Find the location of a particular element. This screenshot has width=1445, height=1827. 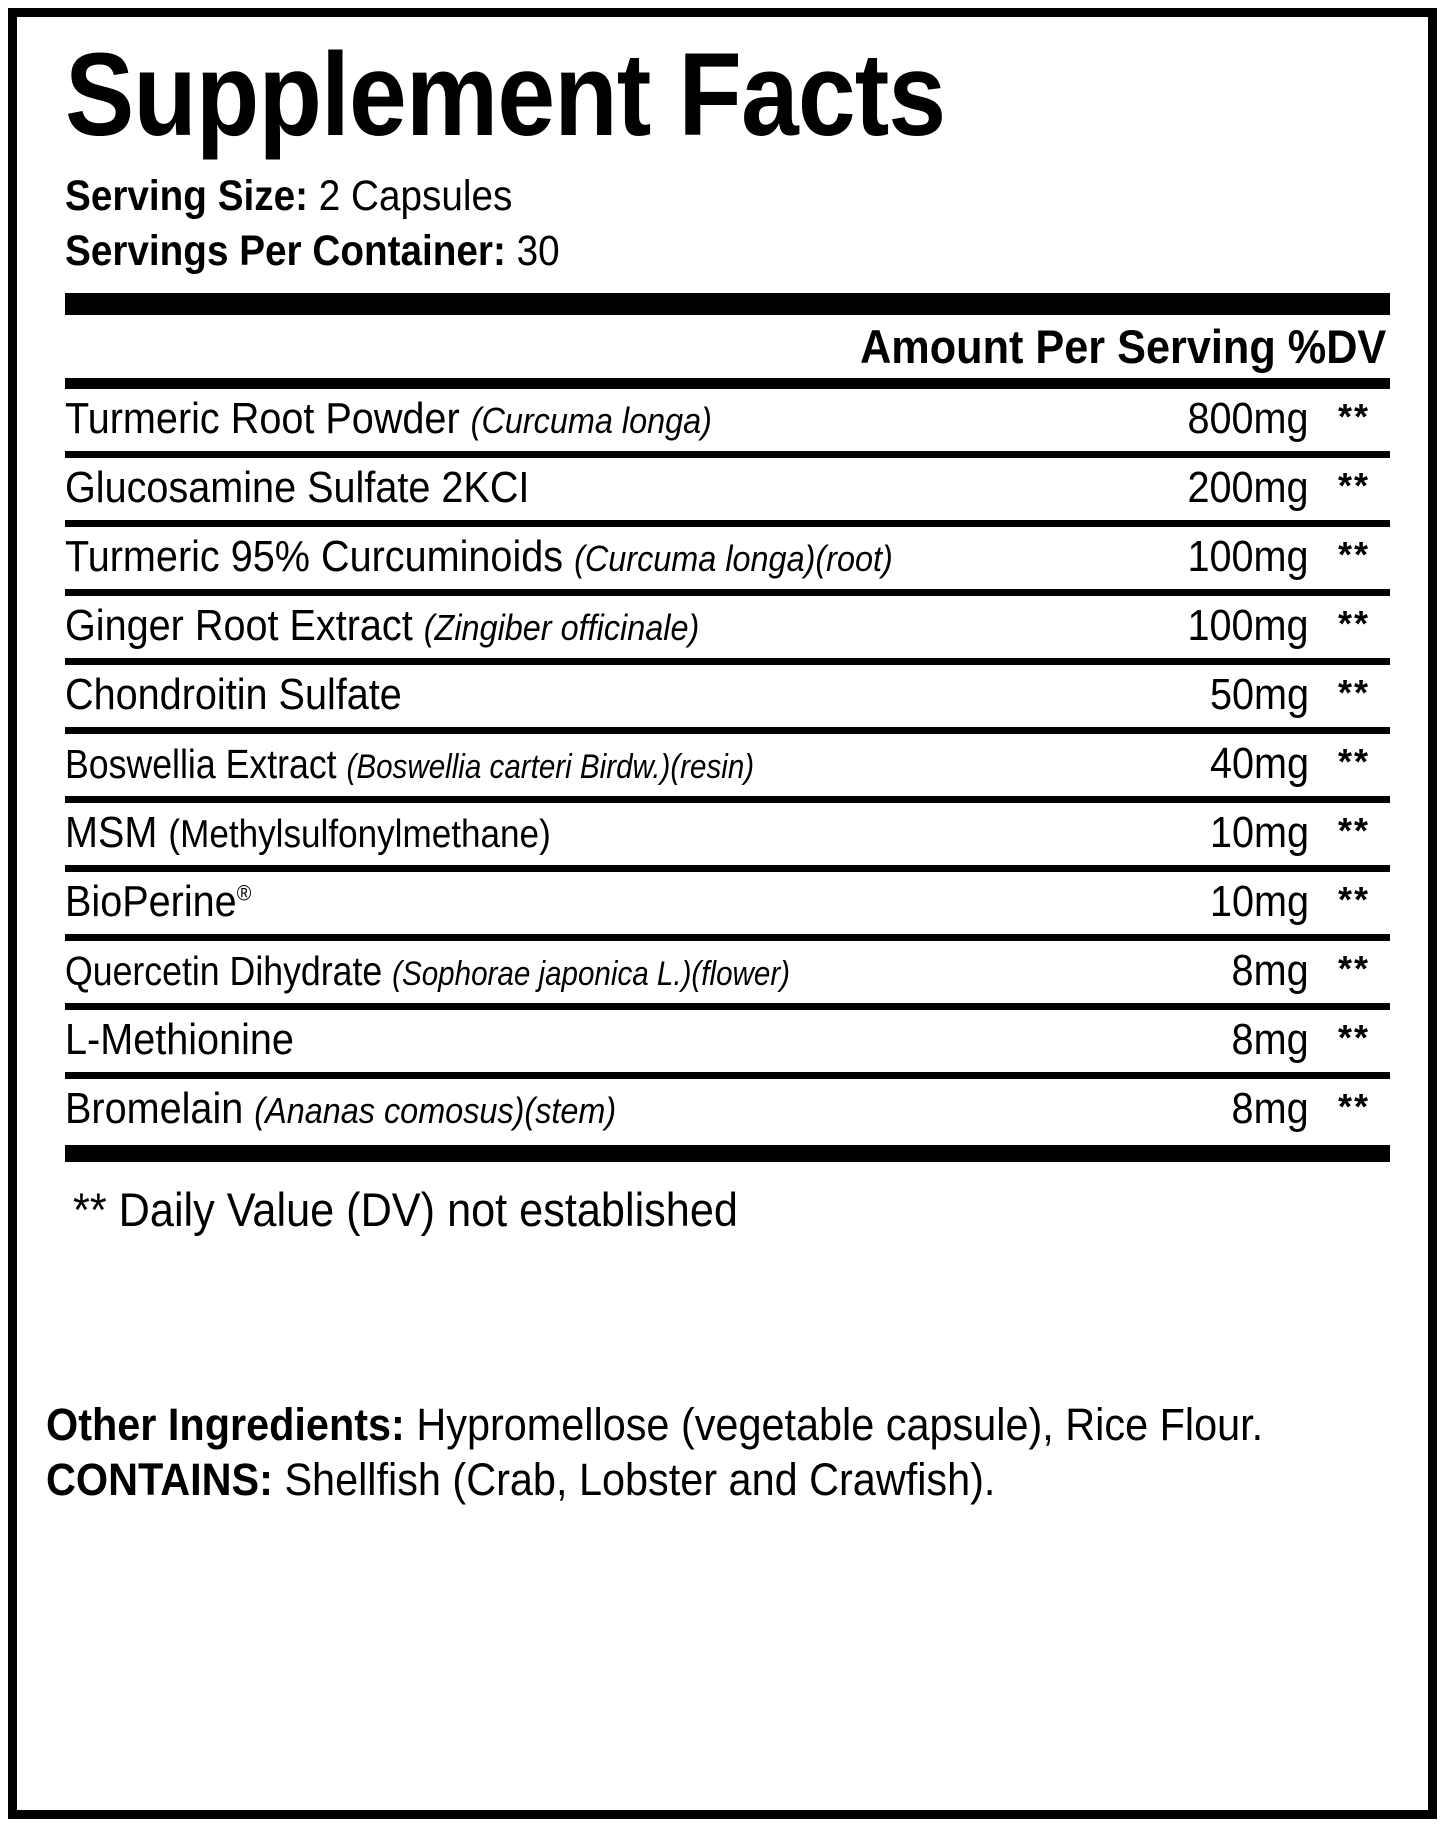

table-row: MSM (Methylsulfonylmethane) 10mg ** is located at coordinates (727, 834).